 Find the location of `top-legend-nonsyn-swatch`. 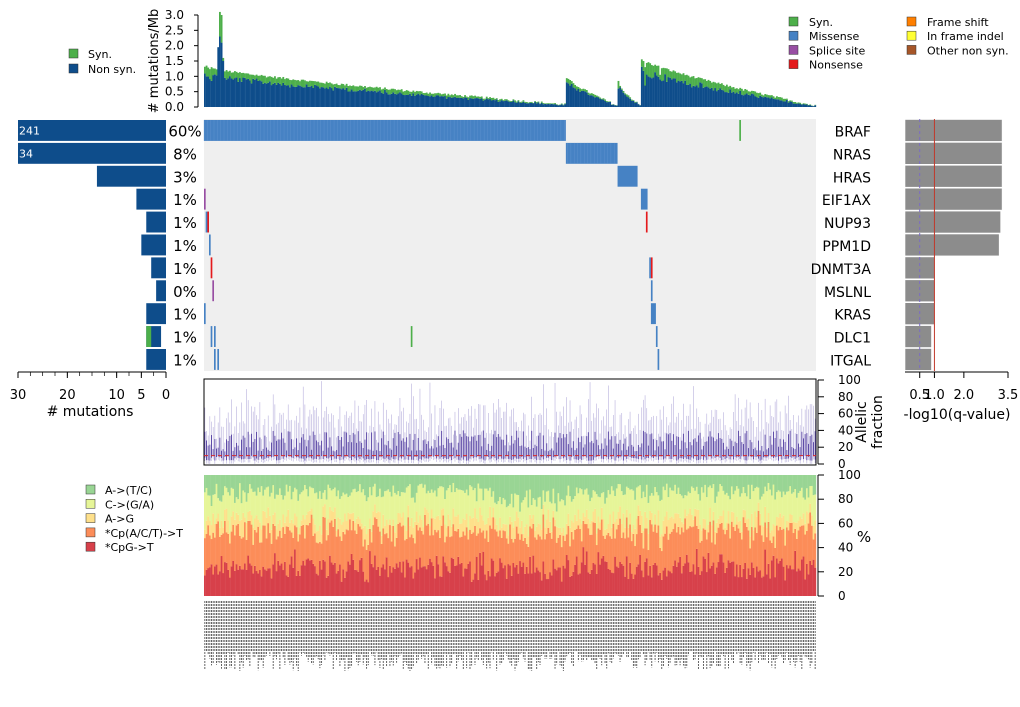

top-legend-nonsyn-swatch is located at coordinates (73, 68).